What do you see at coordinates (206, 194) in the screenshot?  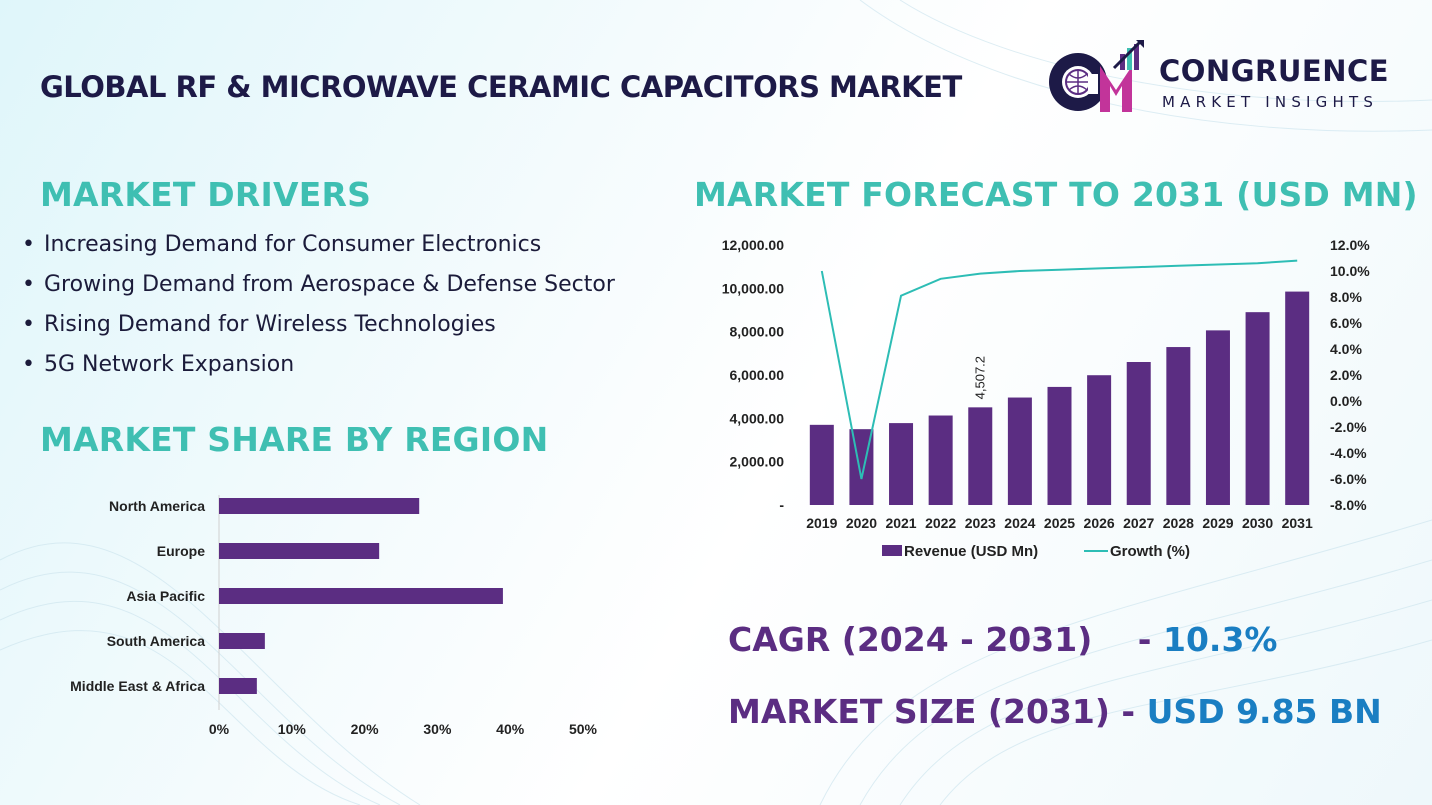 I see `drivers-heading: MARKET DRIVERS` at bounding box center [206, 194].